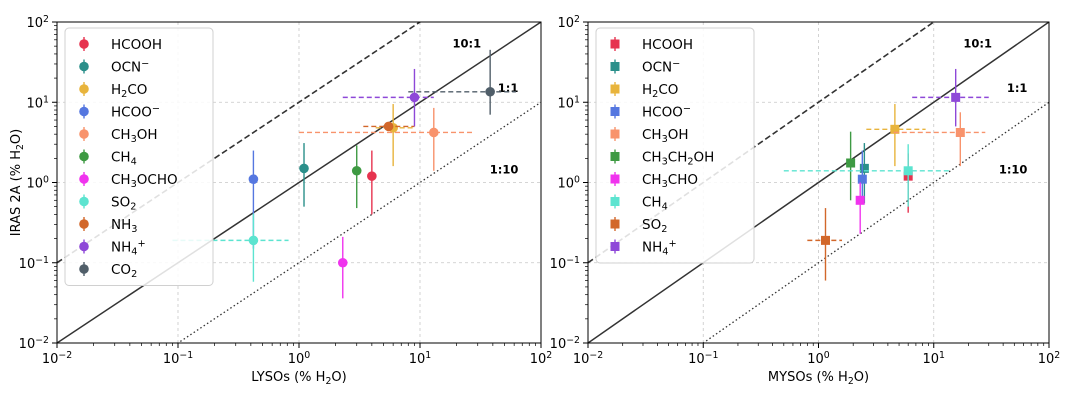 The width and height of the screenshot is (1080, 405). I want to click on y-axis-label: IRAS 2A (% H2​O), so click(17, 183).